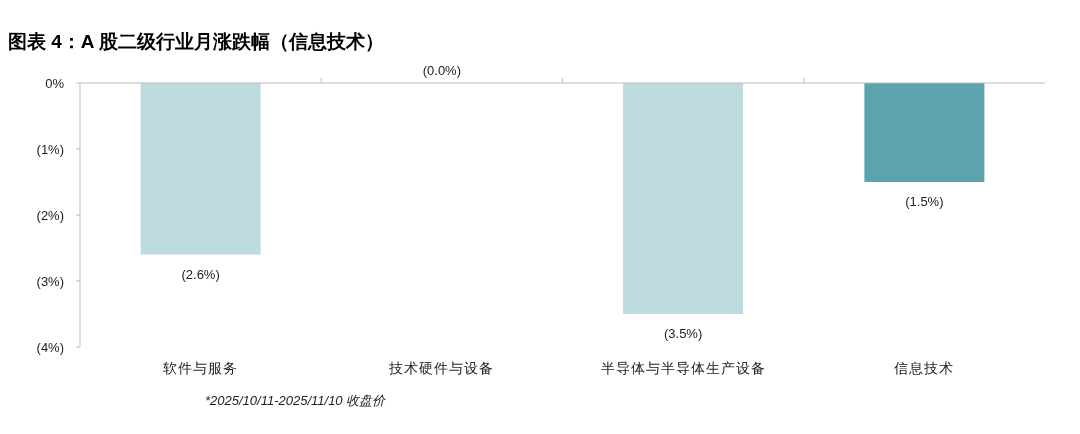 Image resolution: width=1080 pixels, height=434 pixels. I want to click on chart-title: 图表 4：A 股二级行业月涨跌幅（信息技术）, so click(196, 41).